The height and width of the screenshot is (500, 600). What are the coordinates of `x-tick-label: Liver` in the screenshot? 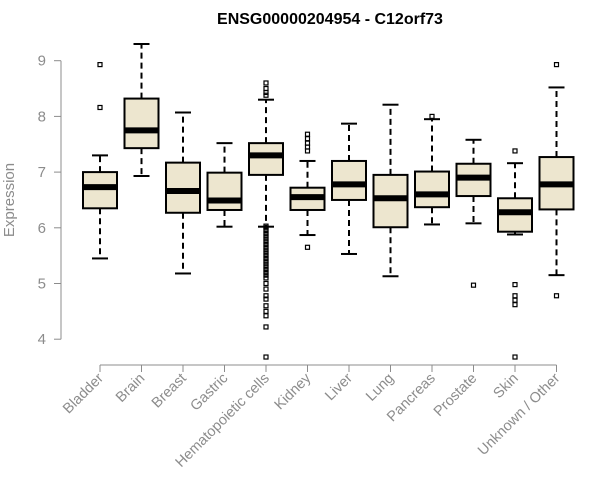 It's located at (339, 387).